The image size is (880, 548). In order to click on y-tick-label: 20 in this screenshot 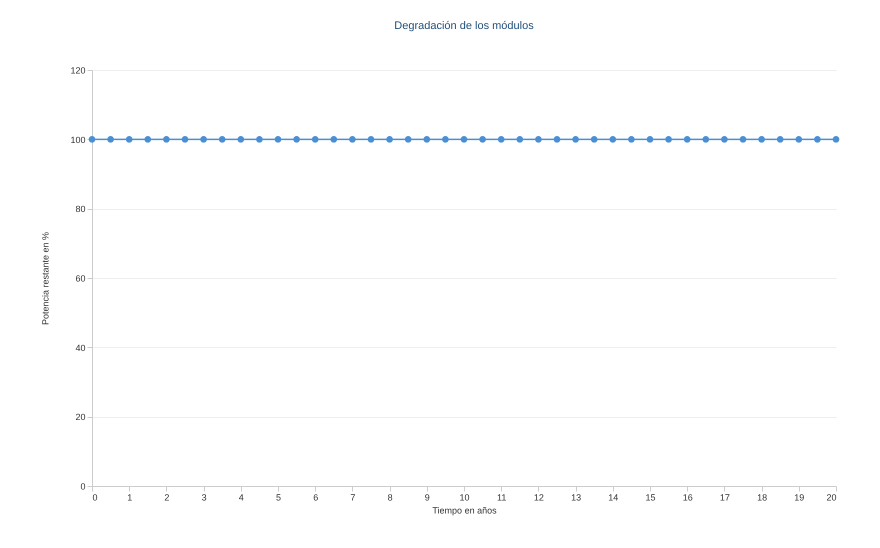, I will do `click(80, 417)`.